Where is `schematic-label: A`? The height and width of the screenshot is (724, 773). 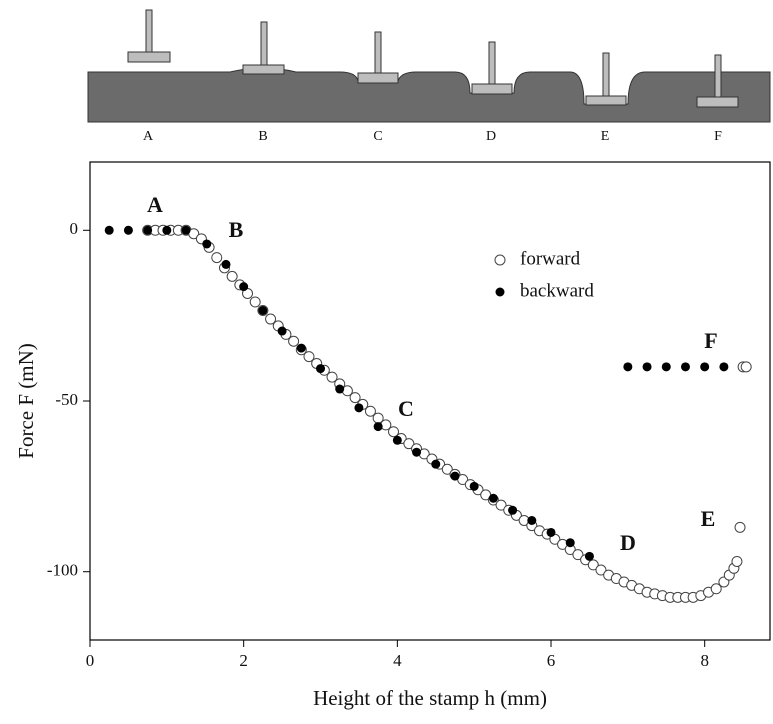 schematic-label: A is located at coordinates (148, 136).